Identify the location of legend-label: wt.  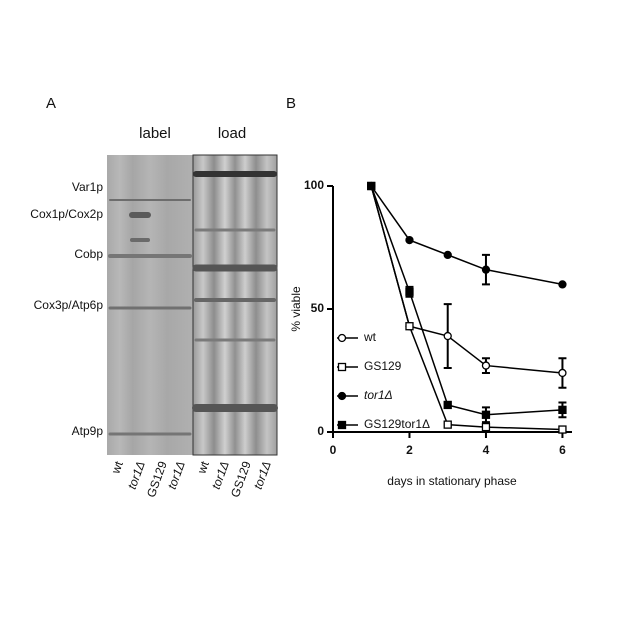
(370, 337).